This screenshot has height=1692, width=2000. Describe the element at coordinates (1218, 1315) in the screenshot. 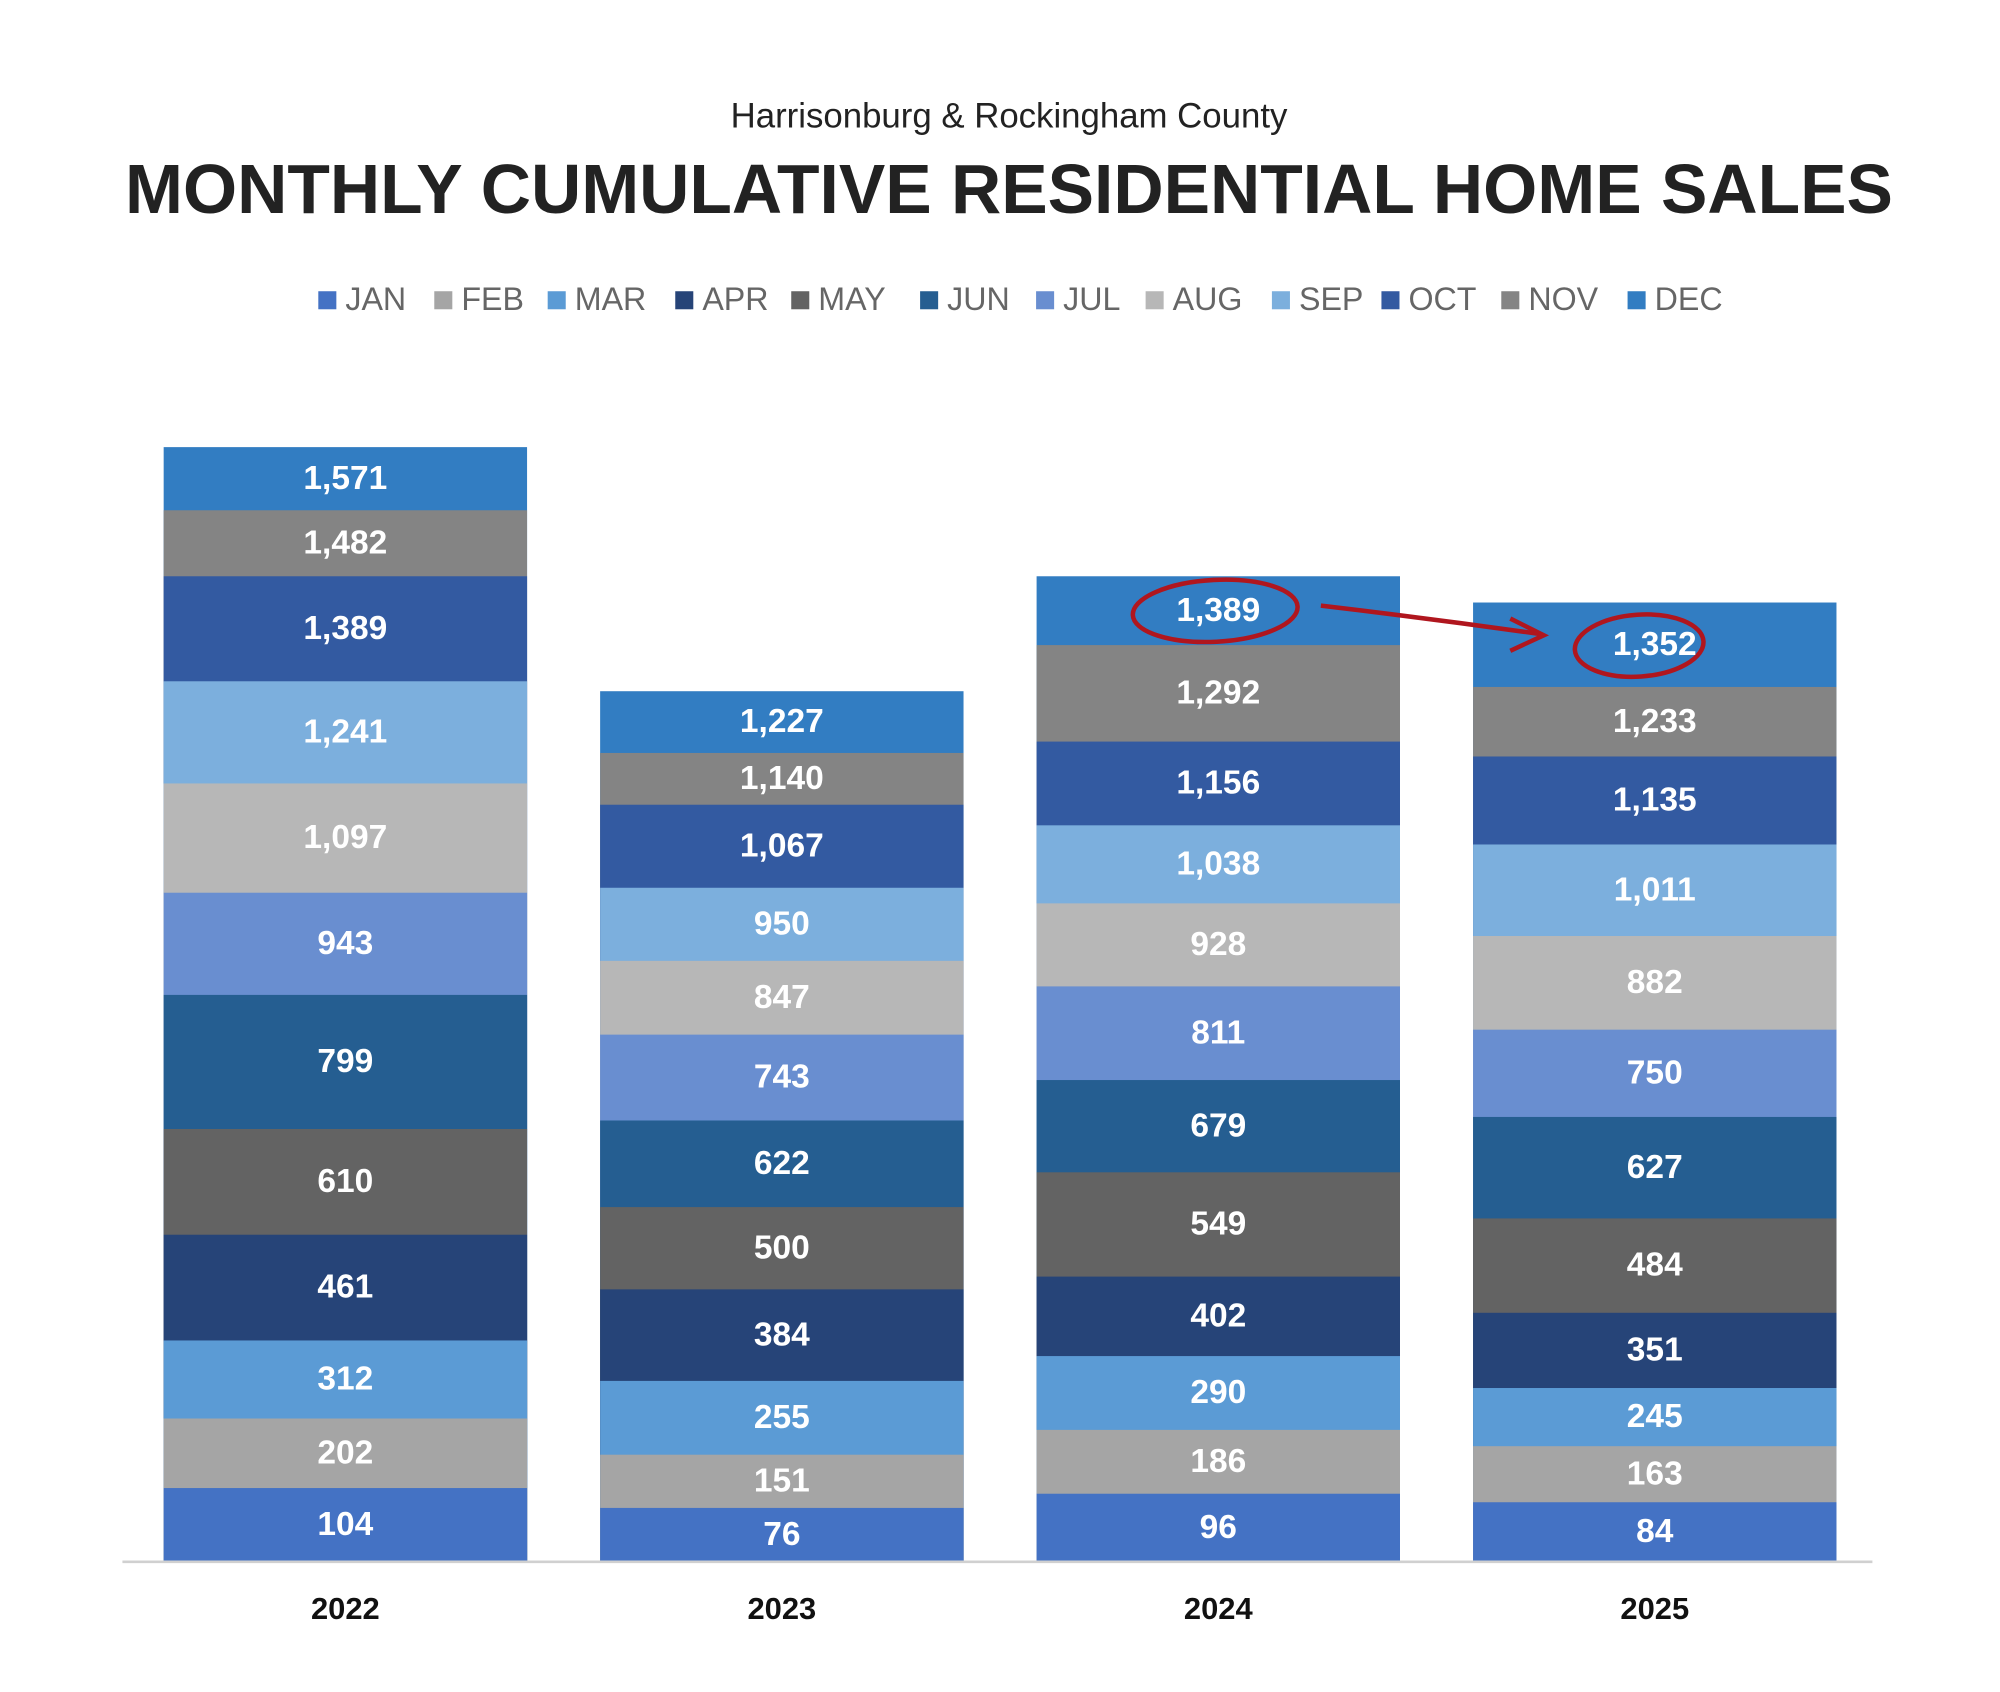

I see `data-label: 402` at that location.